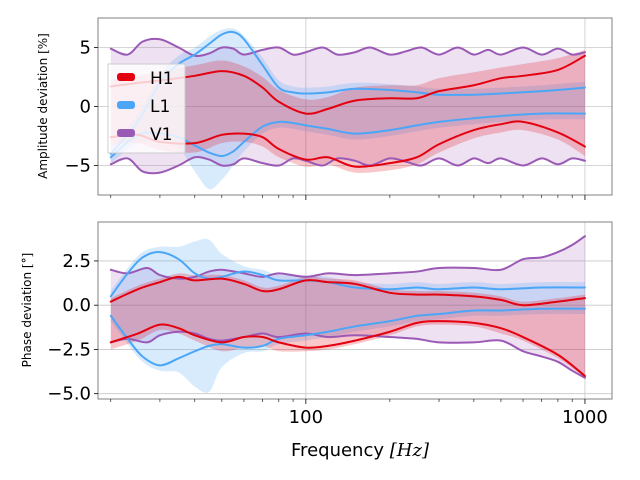  What do you see at coordinates (347, 257) in the screenshot?
I see `series-line-v1-upper` at bounding box center [347, 257].